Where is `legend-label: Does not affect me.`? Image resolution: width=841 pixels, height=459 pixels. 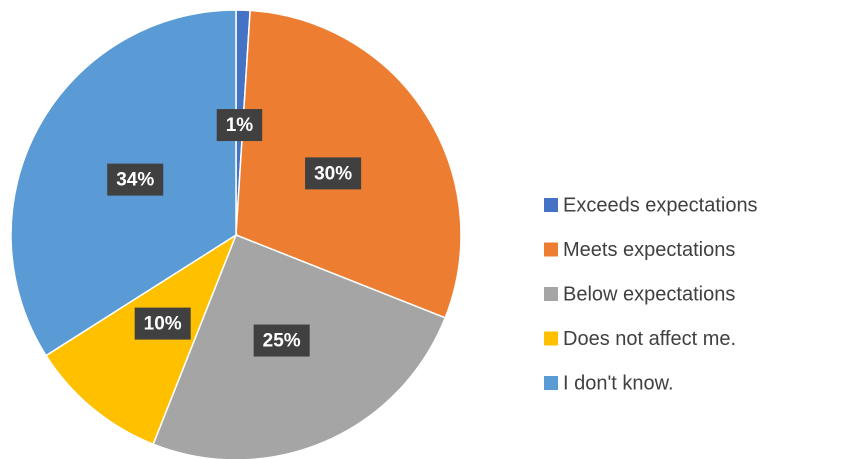
legend-label: Does not affect me. is located at coordinates (649, 339).